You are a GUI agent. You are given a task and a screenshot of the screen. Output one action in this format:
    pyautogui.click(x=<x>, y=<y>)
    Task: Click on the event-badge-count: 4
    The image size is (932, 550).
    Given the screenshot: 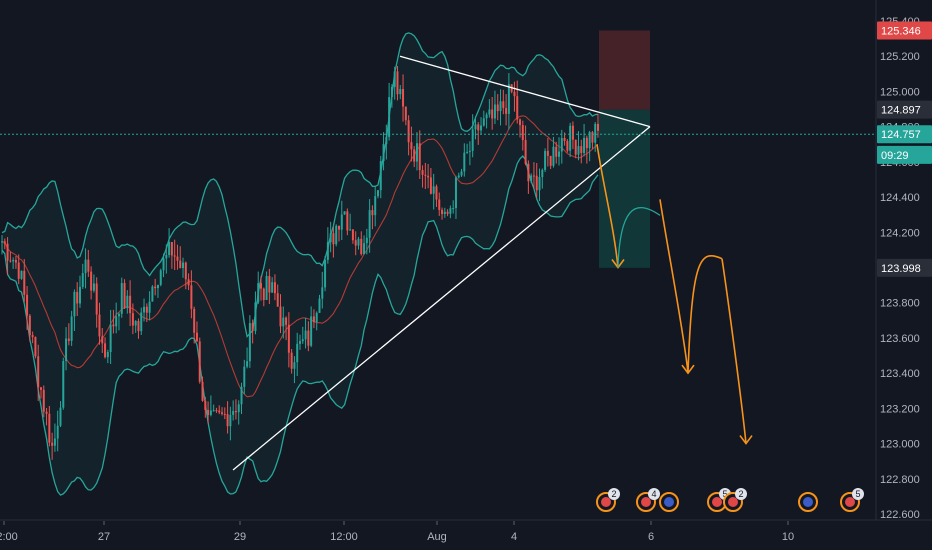 What is the action you would take?
    pyautogui.click(x=653, y=494)
    